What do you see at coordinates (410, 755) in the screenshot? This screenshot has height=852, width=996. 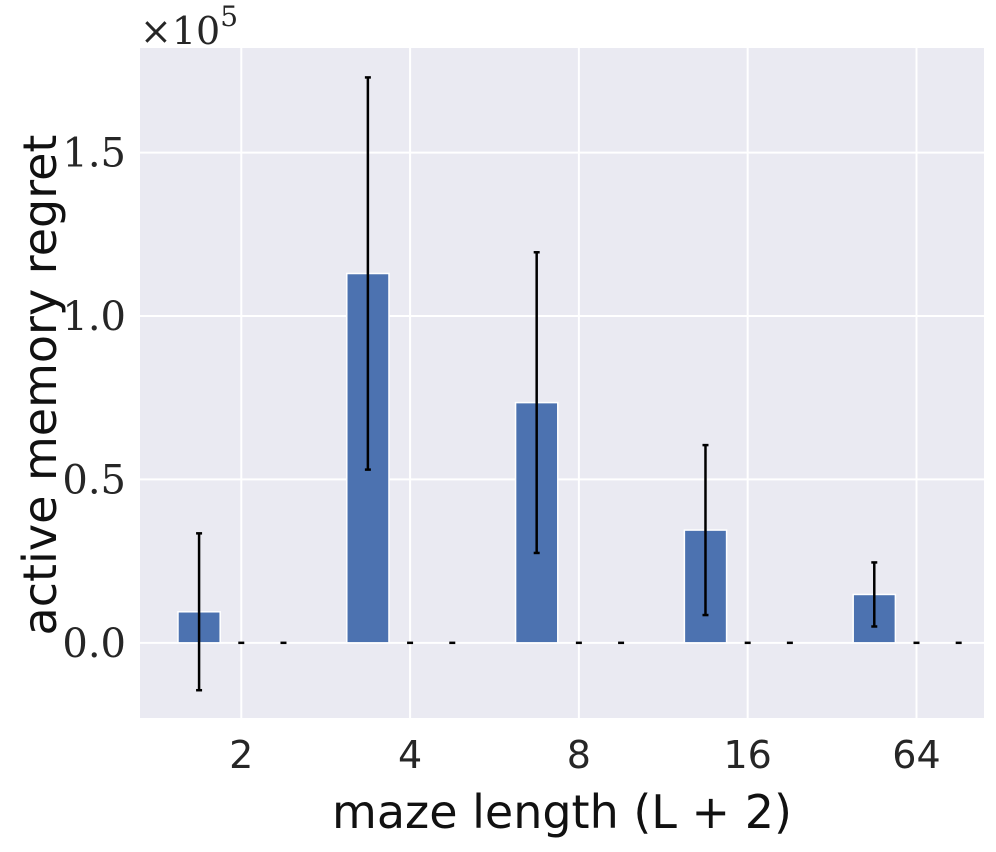 I see `x-tick-label: 4` at bounding box center [410, 755].